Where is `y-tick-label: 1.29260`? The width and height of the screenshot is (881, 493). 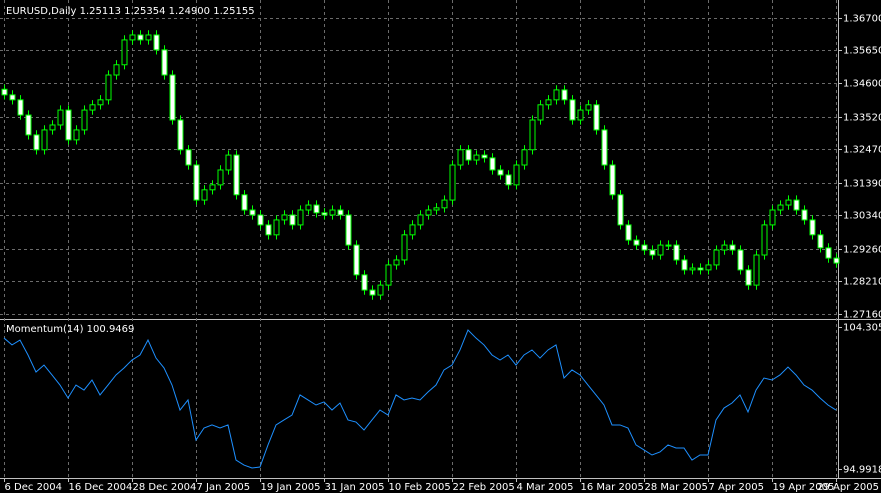
y-tick-label: 1.29260 is located at coordinates (862, 250).